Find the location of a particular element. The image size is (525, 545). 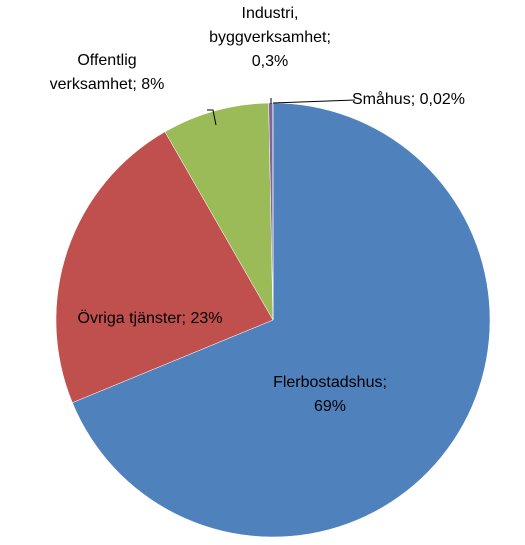

slice-label: Småhus; 0,02% is located at coordinates (438, 100).